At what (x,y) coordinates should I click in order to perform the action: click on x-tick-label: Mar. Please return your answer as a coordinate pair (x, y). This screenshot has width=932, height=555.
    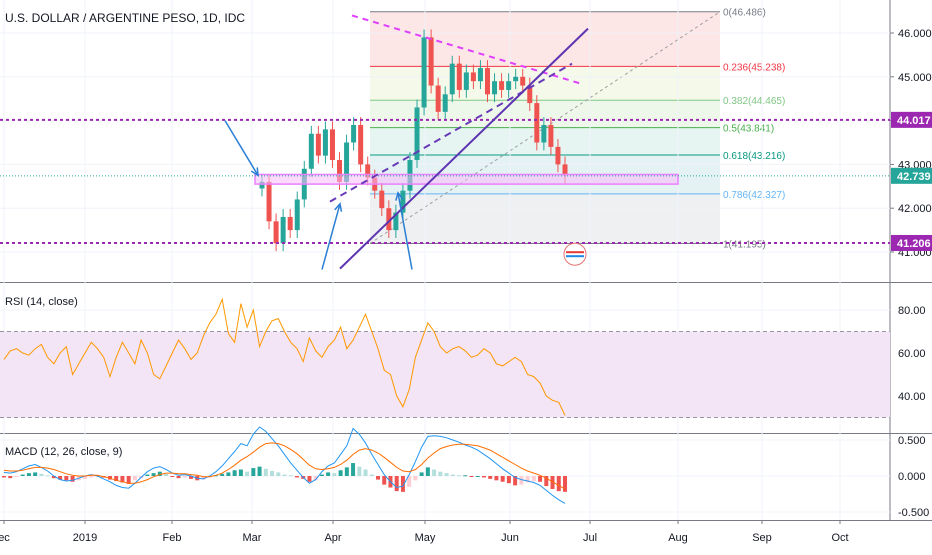
    Looking at the image, I should click on (252, 538).